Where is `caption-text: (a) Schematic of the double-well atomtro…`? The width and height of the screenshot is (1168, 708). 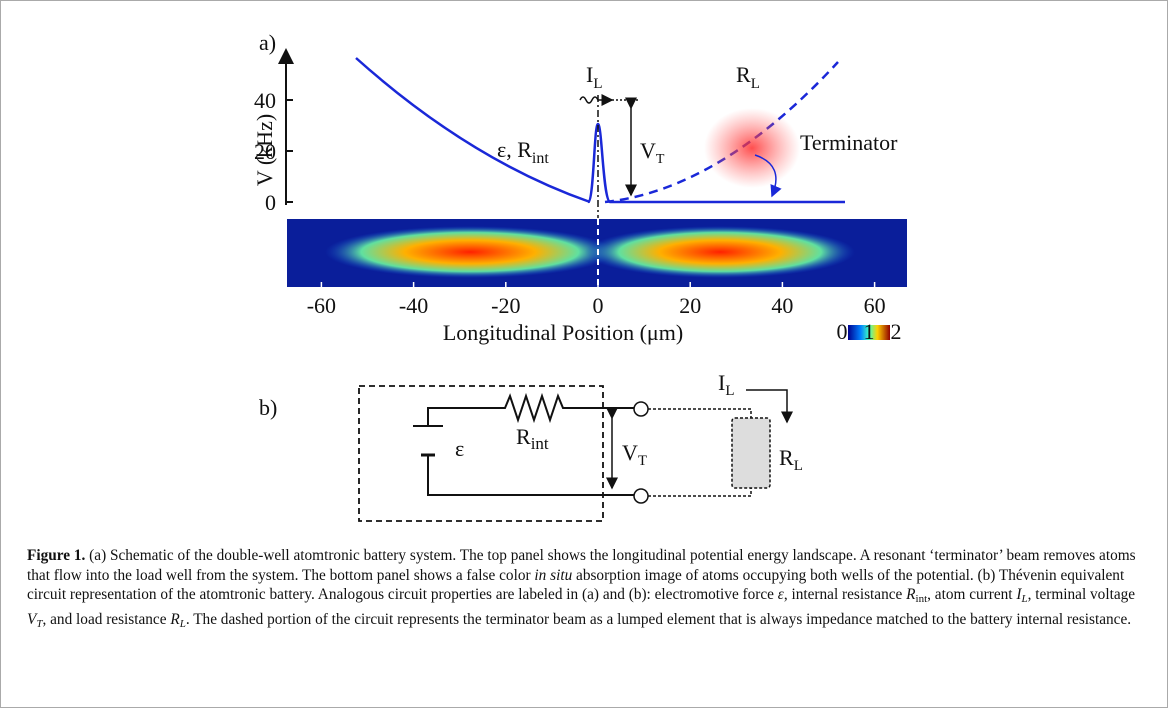 caption-text: (a) Schematic of the double-well atomtro… is located at coordinates (581, 565).